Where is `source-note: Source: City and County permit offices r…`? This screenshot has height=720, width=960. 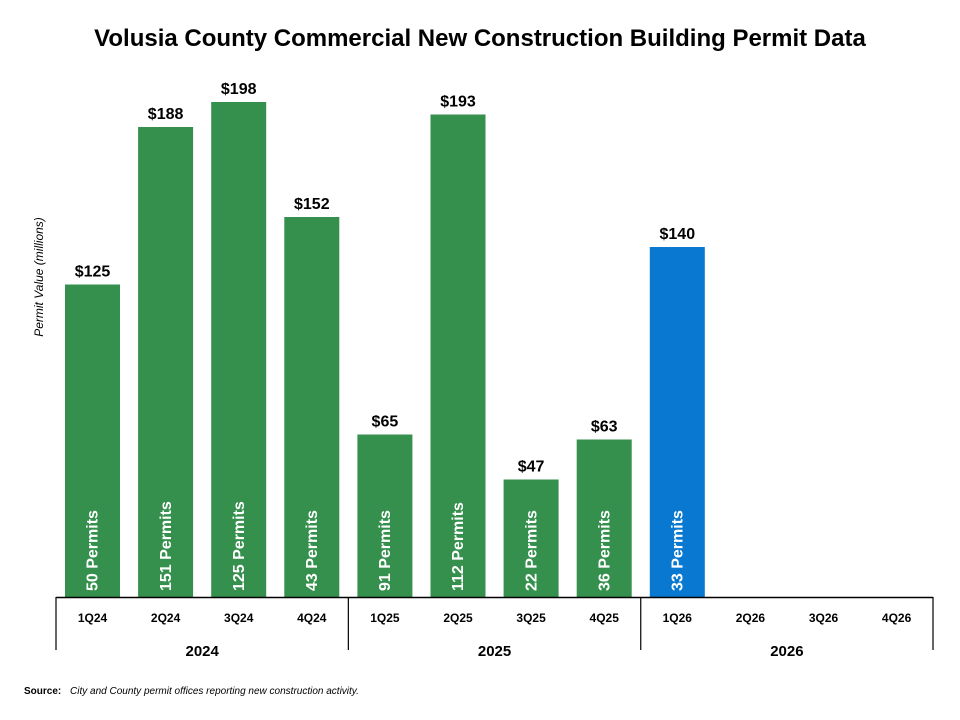 source-note: Source: City and County permit offices r… is located at coordinates (191, 691).